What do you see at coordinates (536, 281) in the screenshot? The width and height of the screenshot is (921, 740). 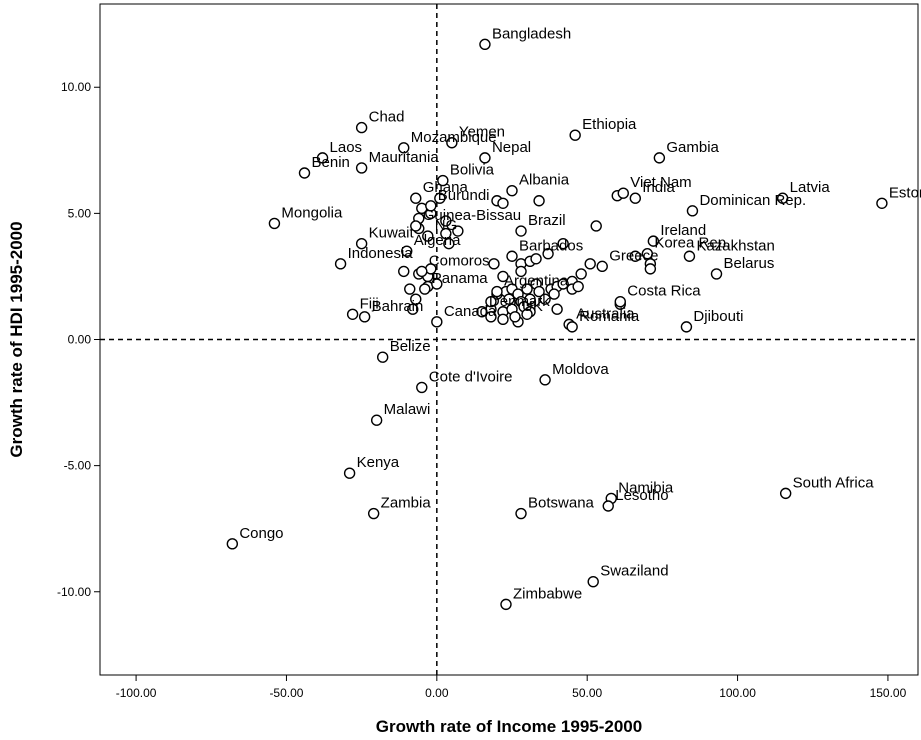 I see `point-label: Argentina` at bounding box center [536, 281].